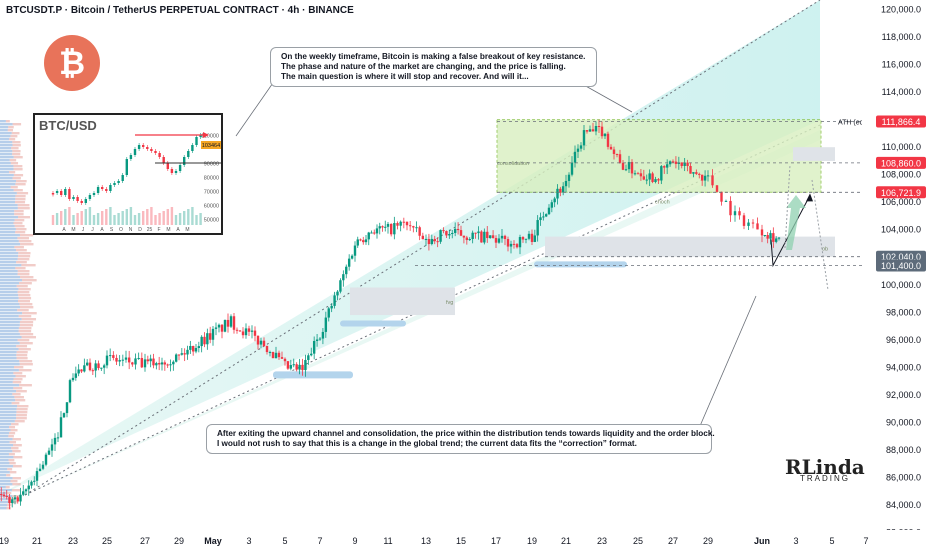 The width and height of the screenshot is (932, 550). What do you see at coordinates (354, 541) in the screenshot?
I see `time-tick-label: 9` at bounding box center [354, 541].